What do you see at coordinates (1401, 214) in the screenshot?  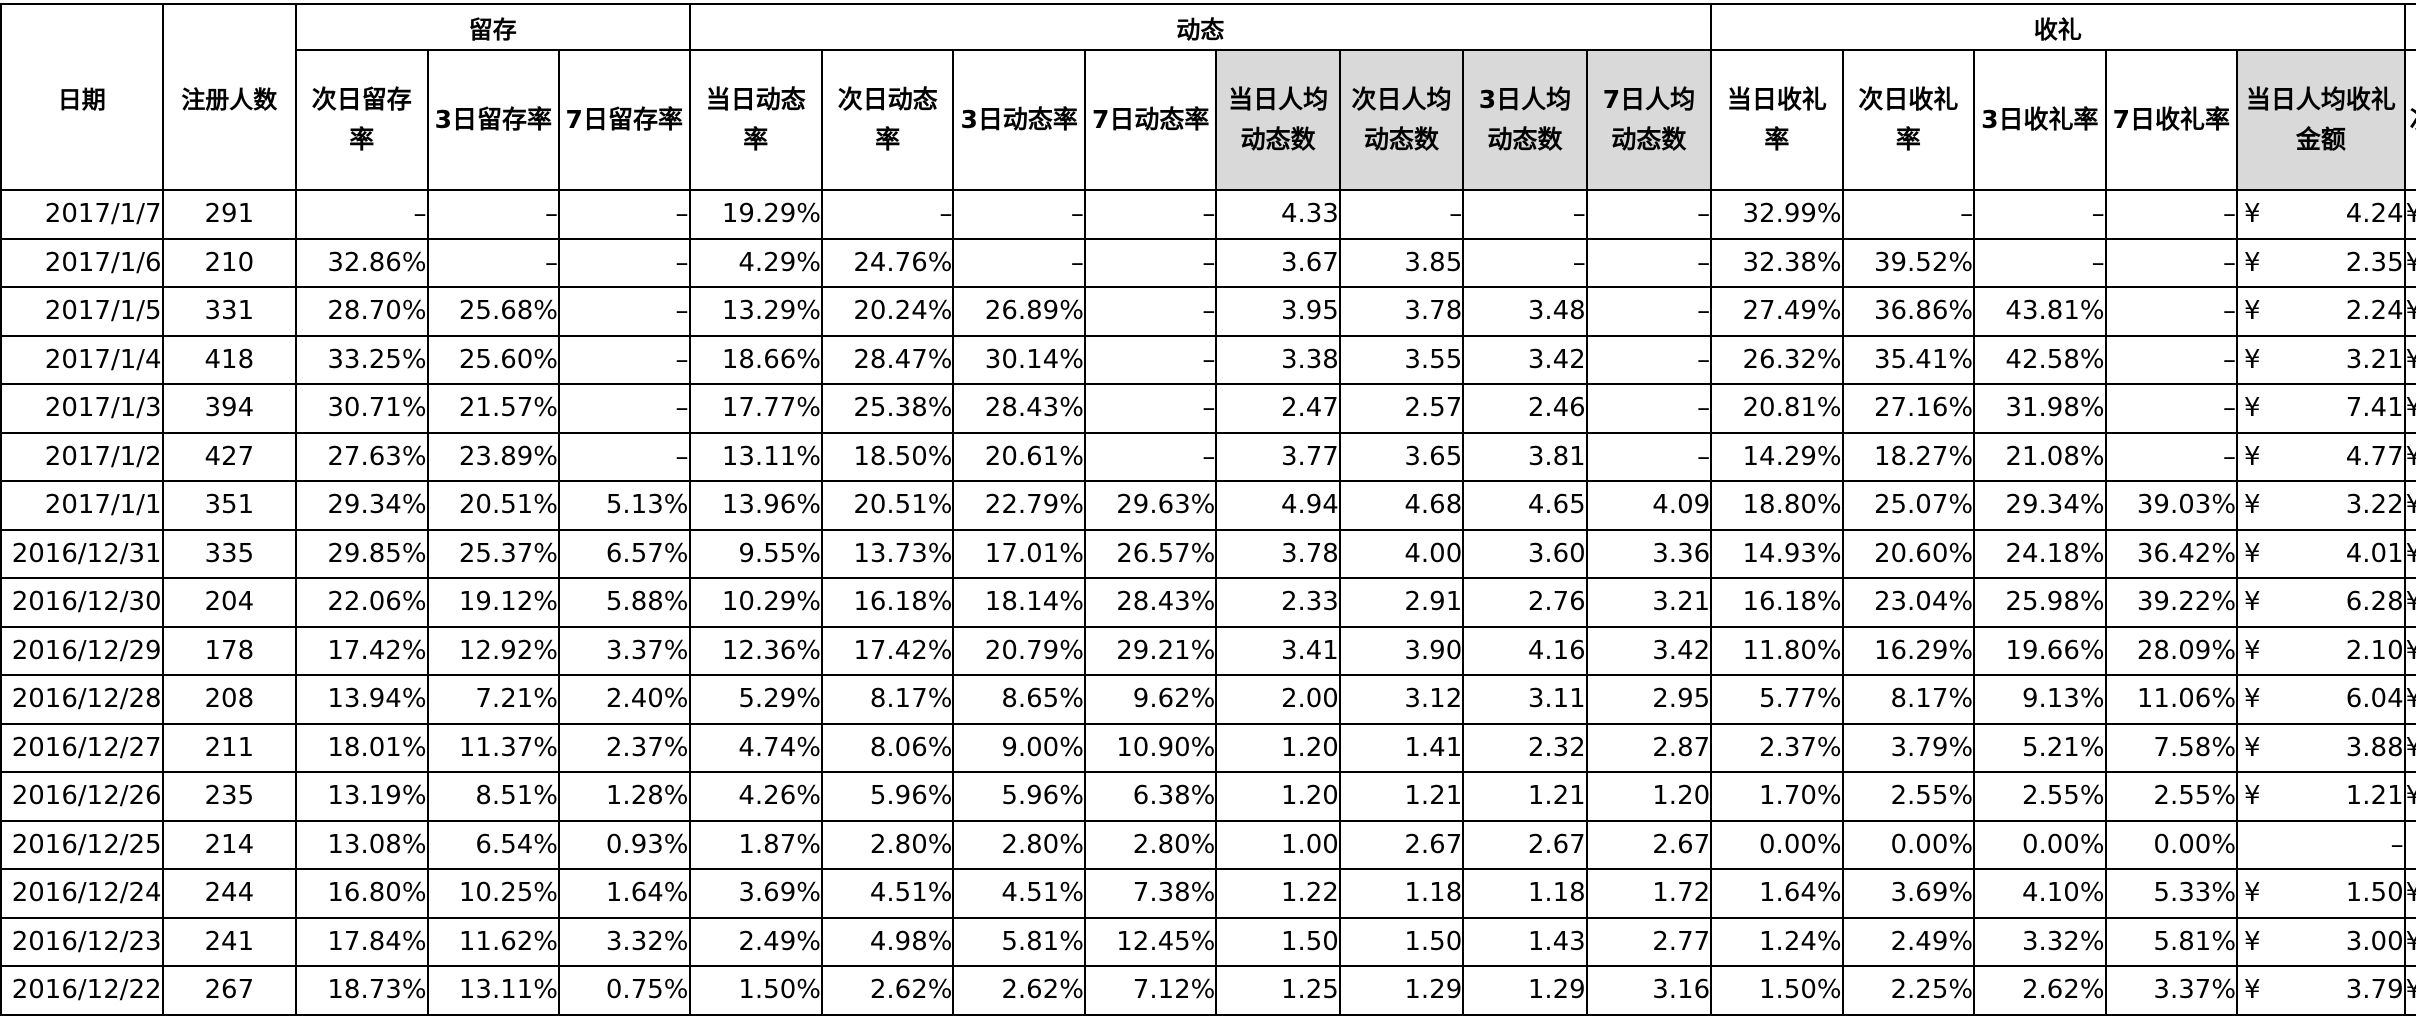 I see `cell-next-day-avg-posts: –` at bounding box center [1401, 214].